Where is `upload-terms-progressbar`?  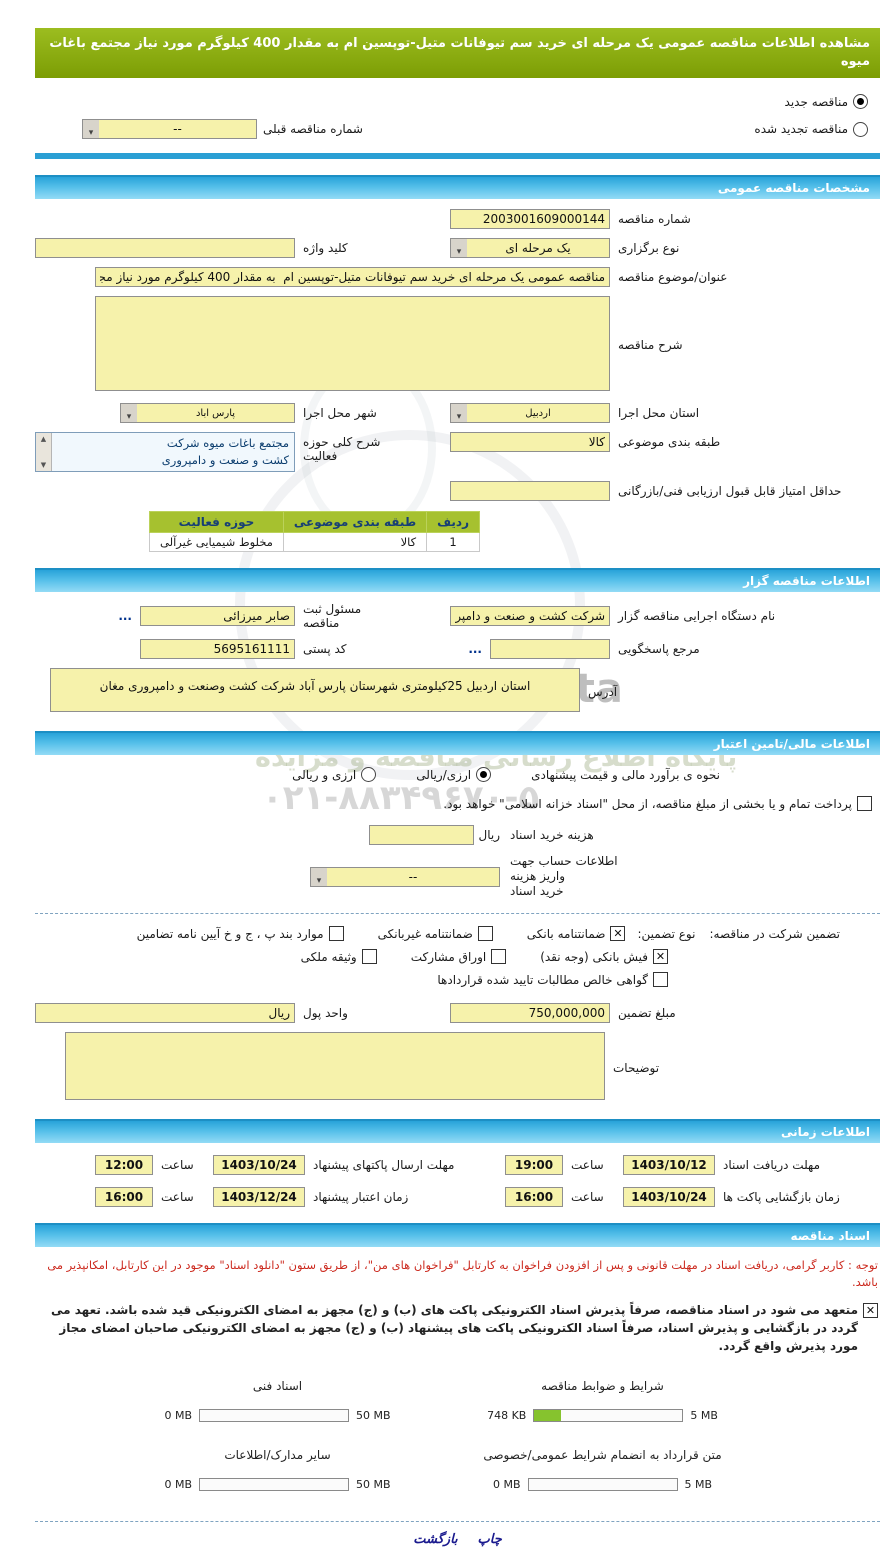
upload-terms-progressbar is located at coordinates (608, 1415).